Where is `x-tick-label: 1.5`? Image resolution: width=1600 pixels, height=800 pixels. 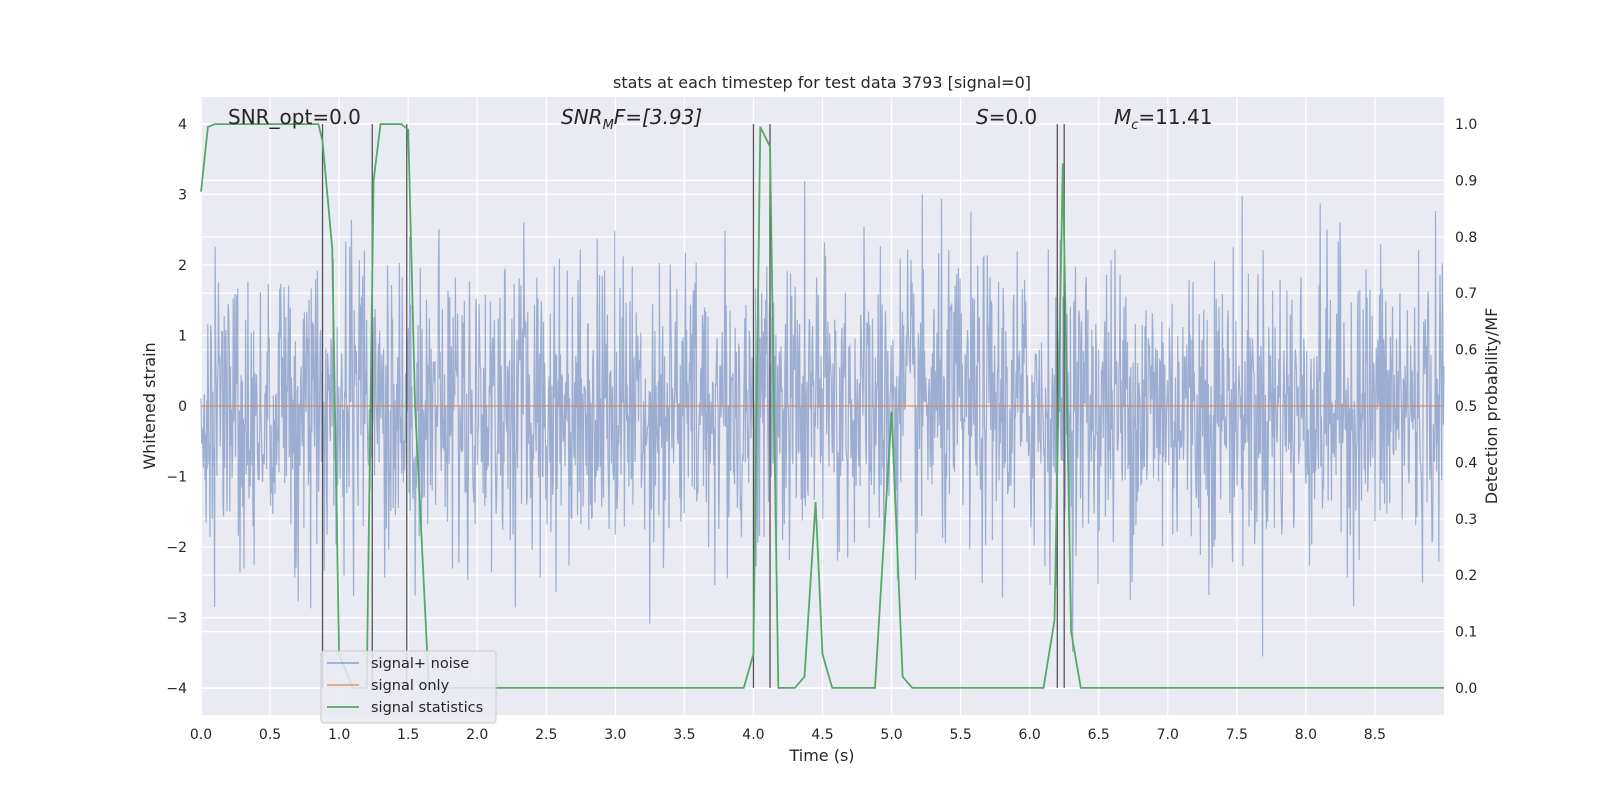
x-tick-label: 1.5 is located at coordinates (408, 735).